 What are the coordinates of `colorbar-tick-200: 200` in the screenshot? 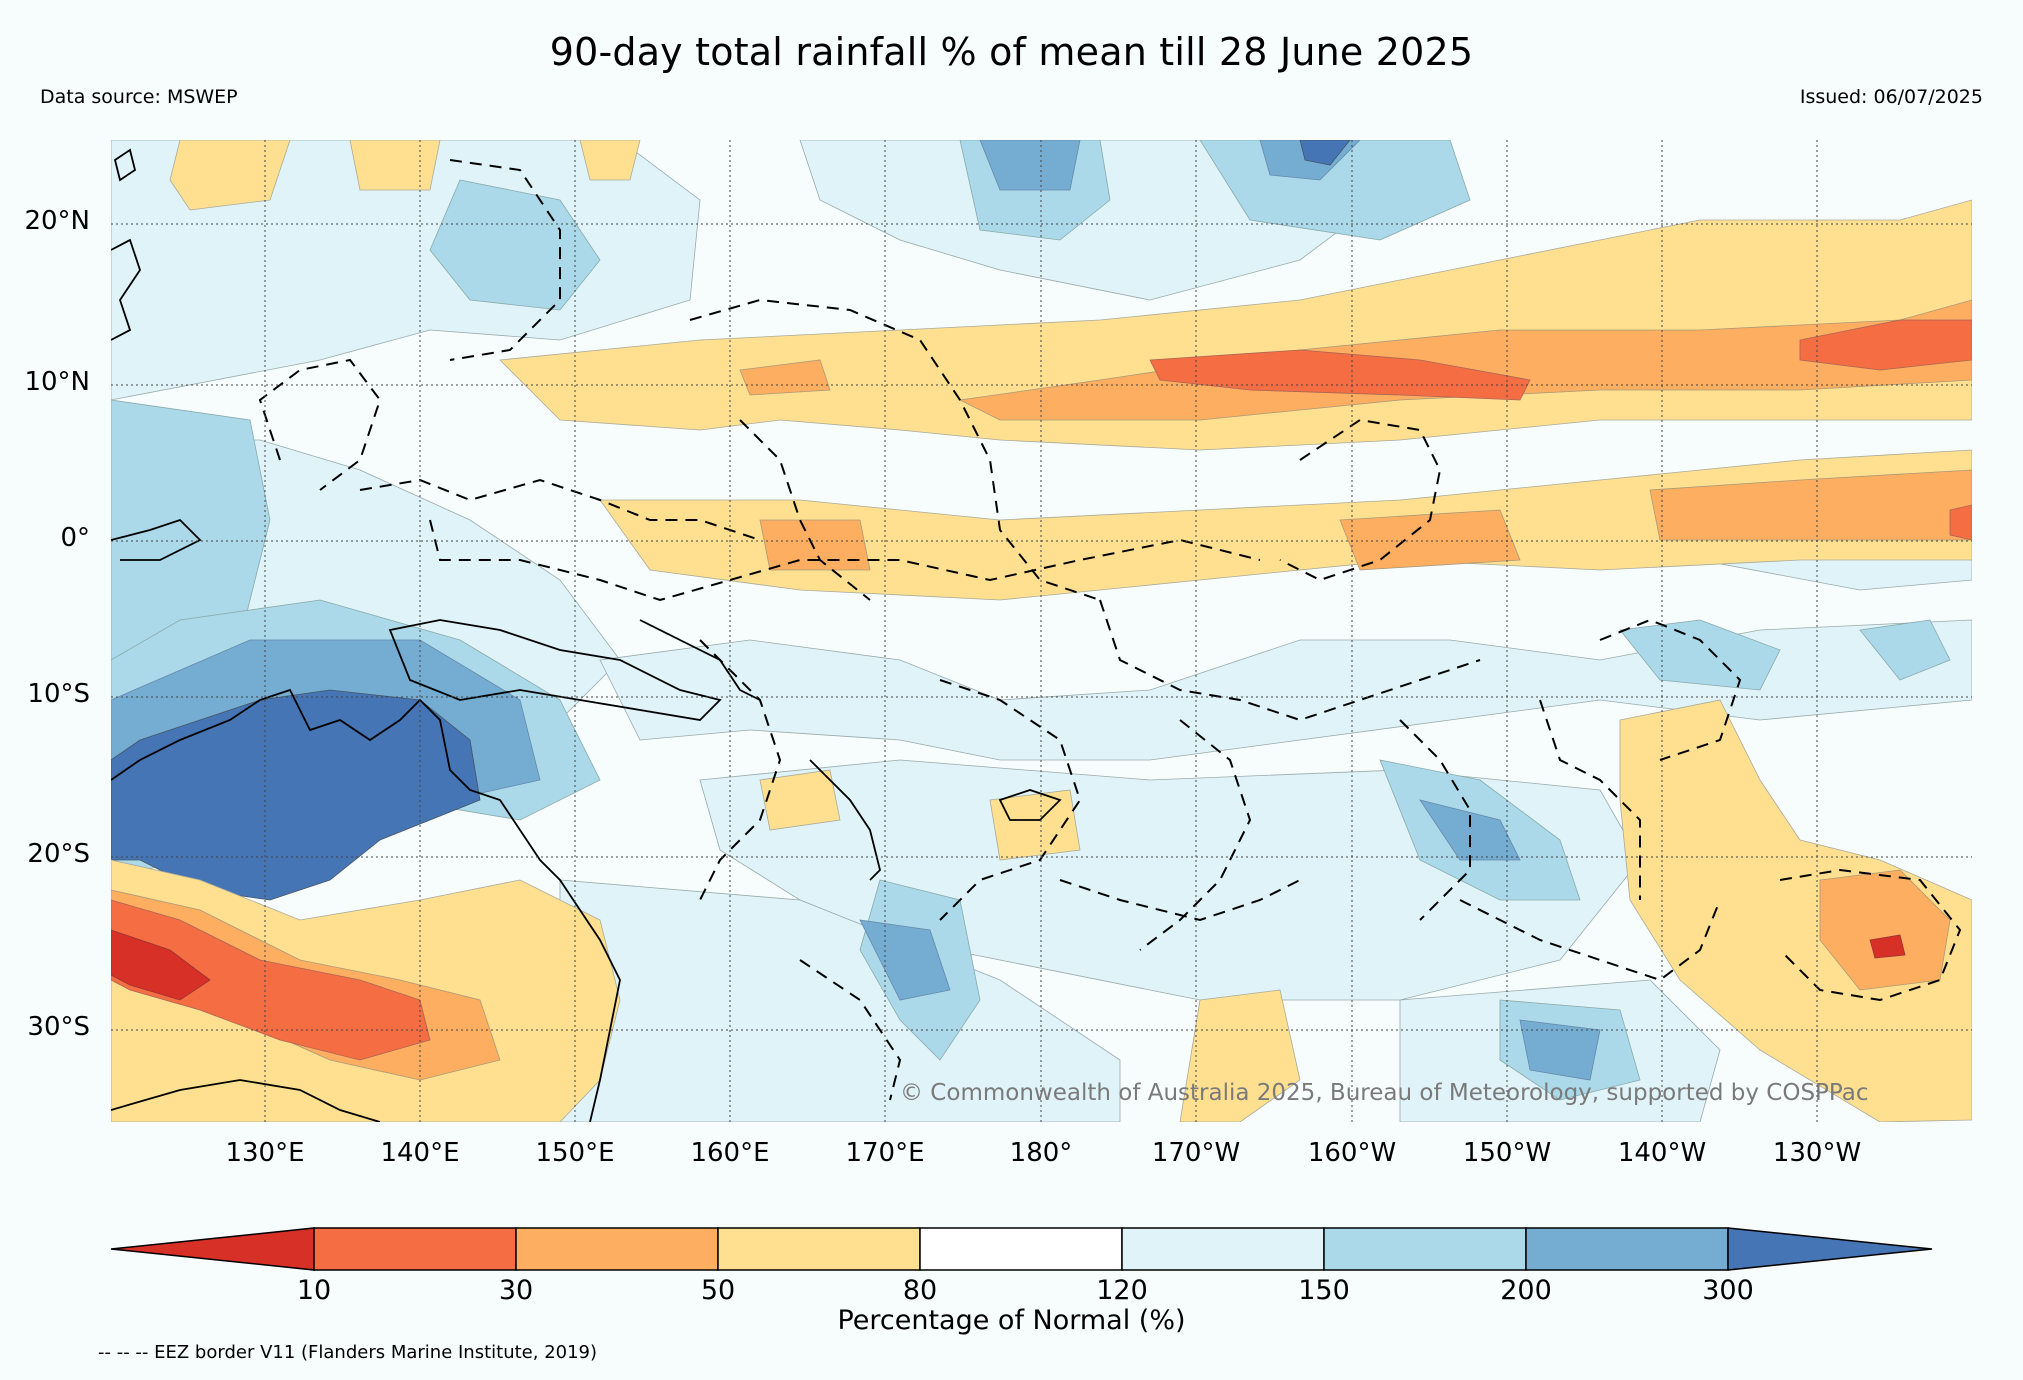 It's located at (1526, 1290).